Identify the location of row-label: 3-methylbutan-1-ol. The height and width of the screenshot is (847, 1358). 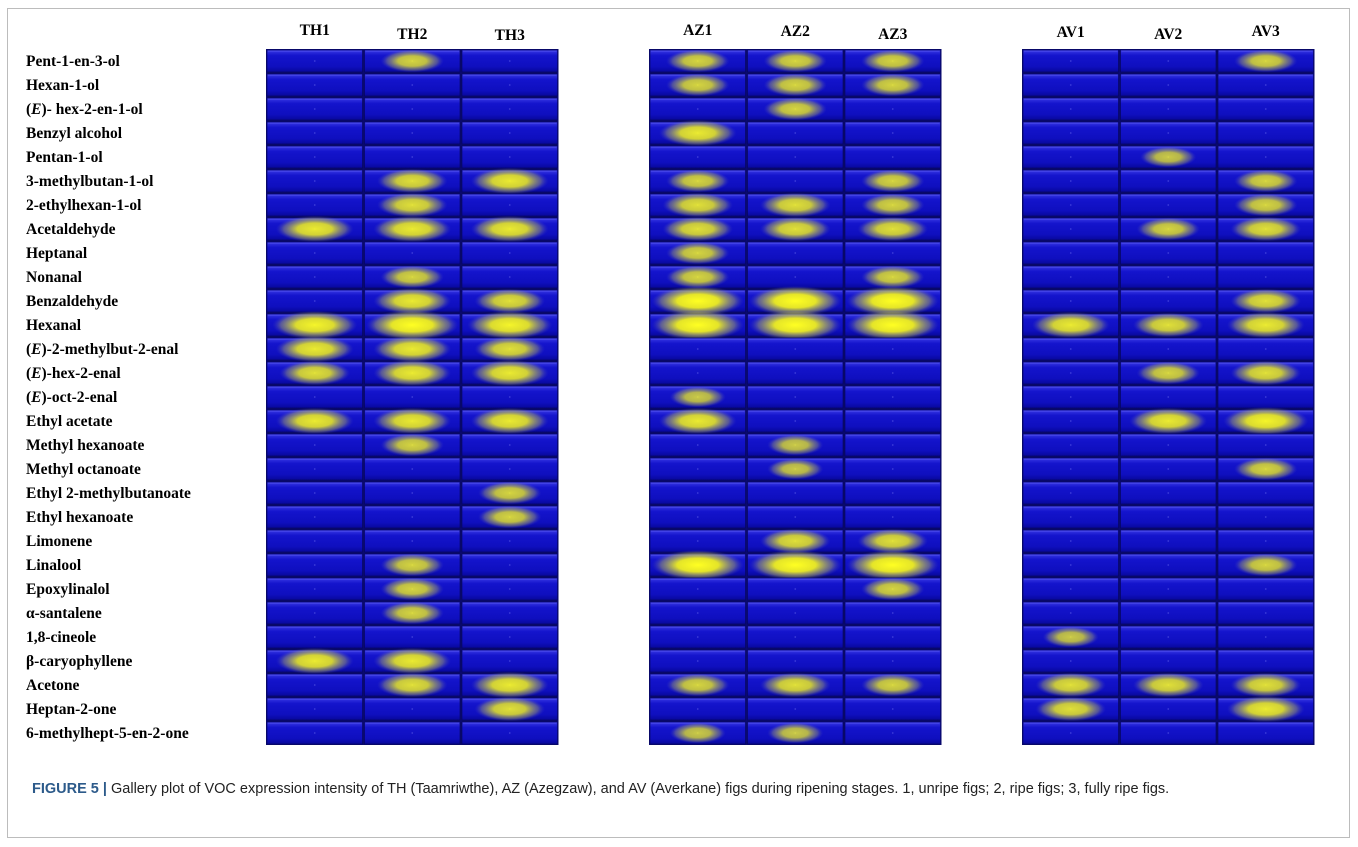
(90, 181).